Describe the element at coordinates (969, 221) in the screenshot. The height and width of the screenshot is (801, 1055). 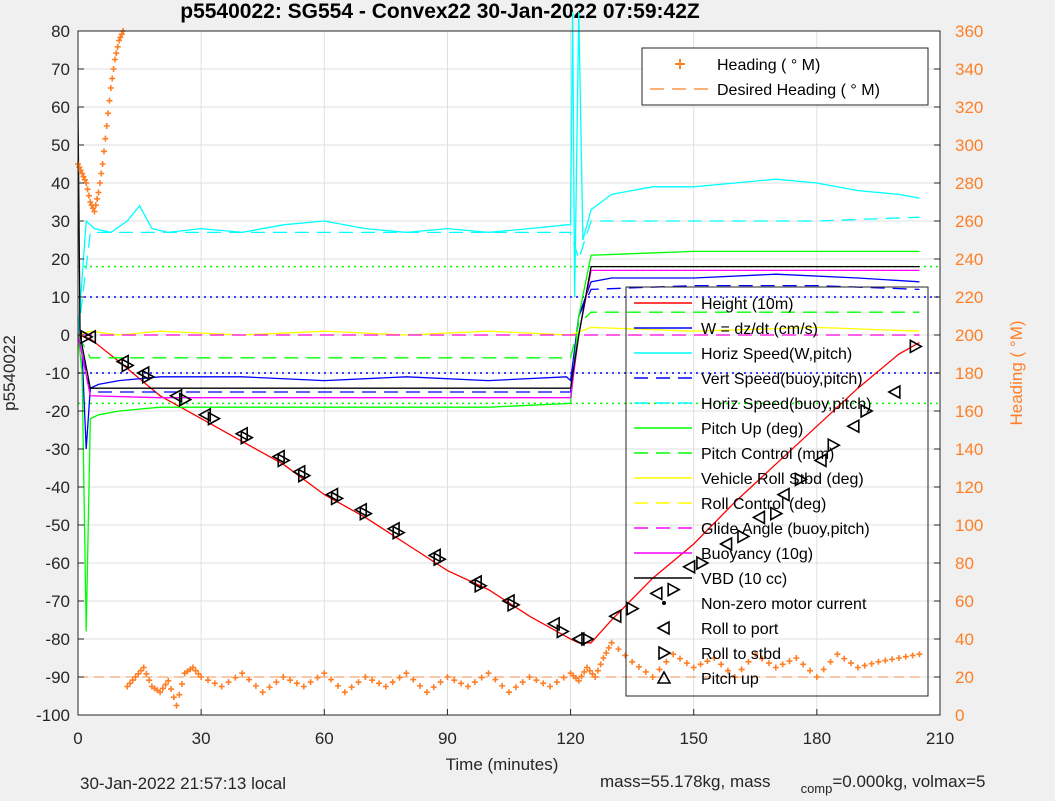
I see `y2-tick-label: 260` at that location.